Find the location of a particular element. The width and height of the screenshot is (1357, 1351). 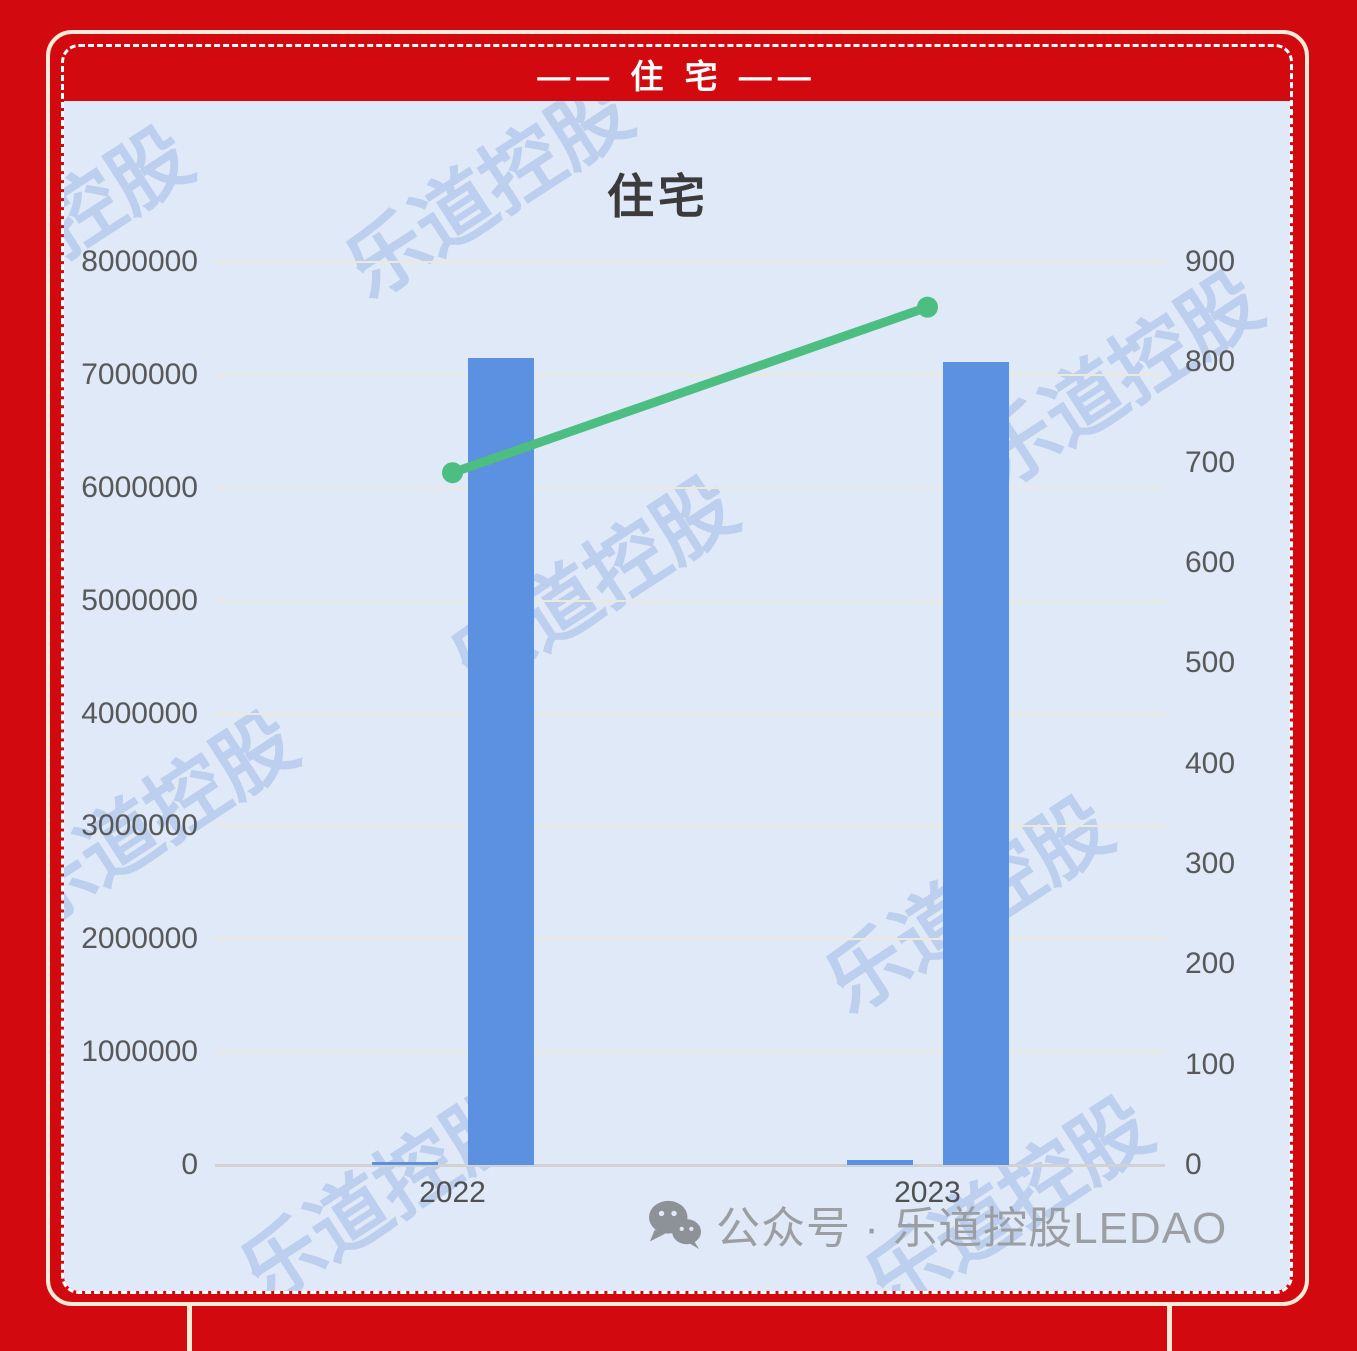

header-band: —— 住 宅 —— is located at coordinates (677, 74).